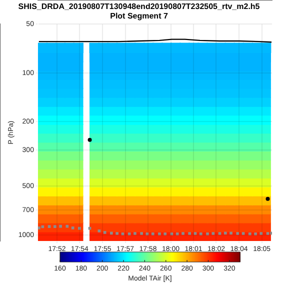 This screenshot has width=300, height=300. What do you see at coordinates (139, 16) in the screenshot?
I see `chart-subtitle: Plot Segment 7` at bounding box center [139, 16].